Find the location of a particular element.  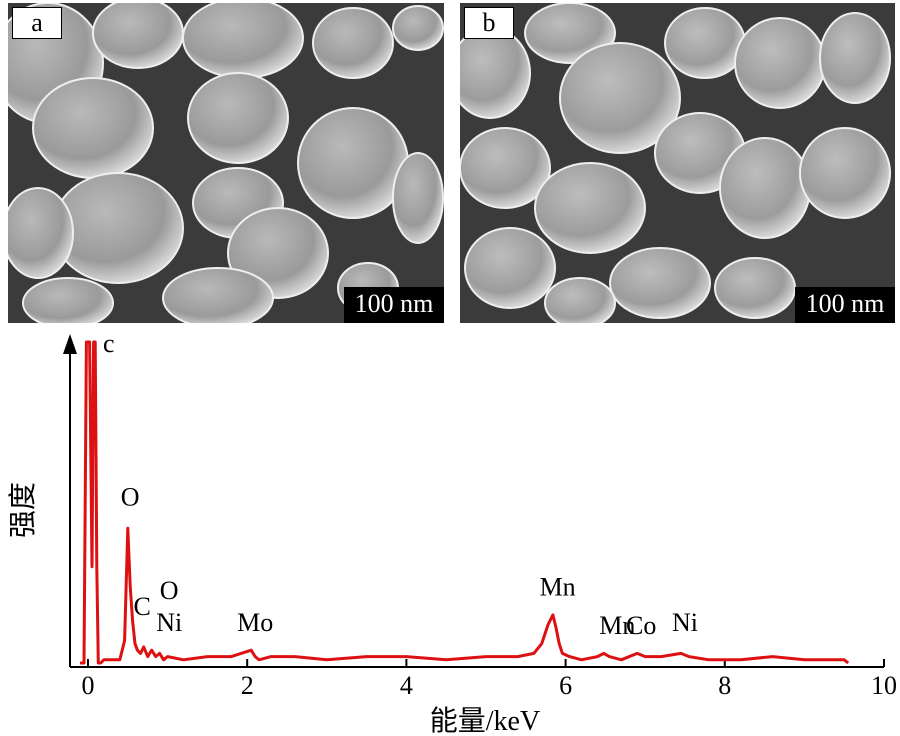

peak-label: Mo is located at coordinates (255, 622).